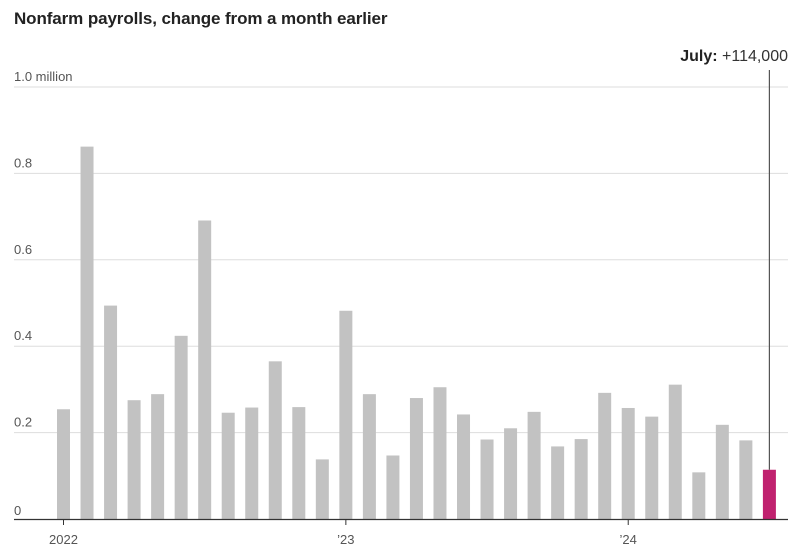 The image size is (802, 554). What do you see at coordinates (23, 162) in the screenshot?
I see `y-tick-label: 0.8` at bounding box center [23, 162].